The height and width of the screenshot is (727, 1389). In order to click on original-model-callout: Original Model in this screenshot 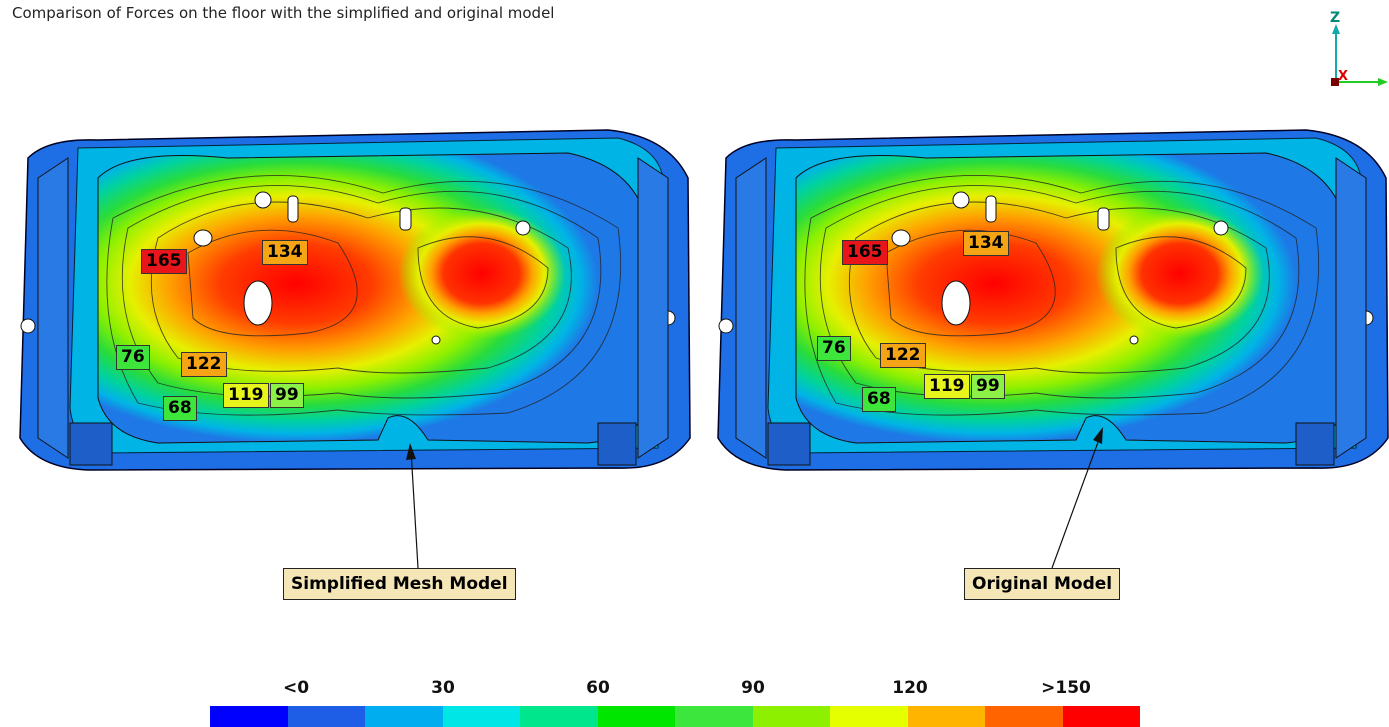, I will do `click(1042, 584)`.